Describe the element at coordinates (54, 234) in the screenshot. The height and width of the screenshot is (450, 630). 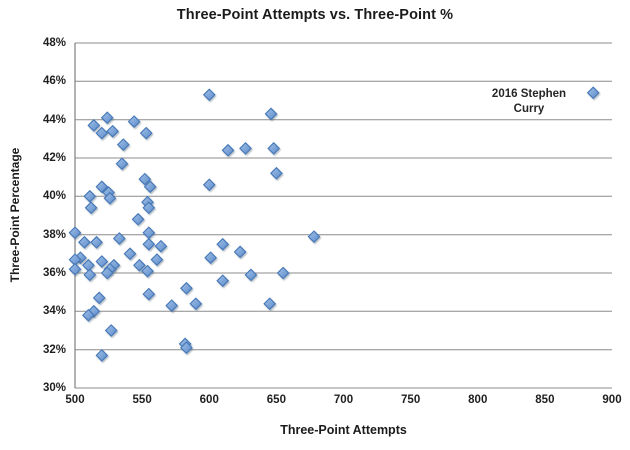
I see `y-tick-label: 38%` at that location.